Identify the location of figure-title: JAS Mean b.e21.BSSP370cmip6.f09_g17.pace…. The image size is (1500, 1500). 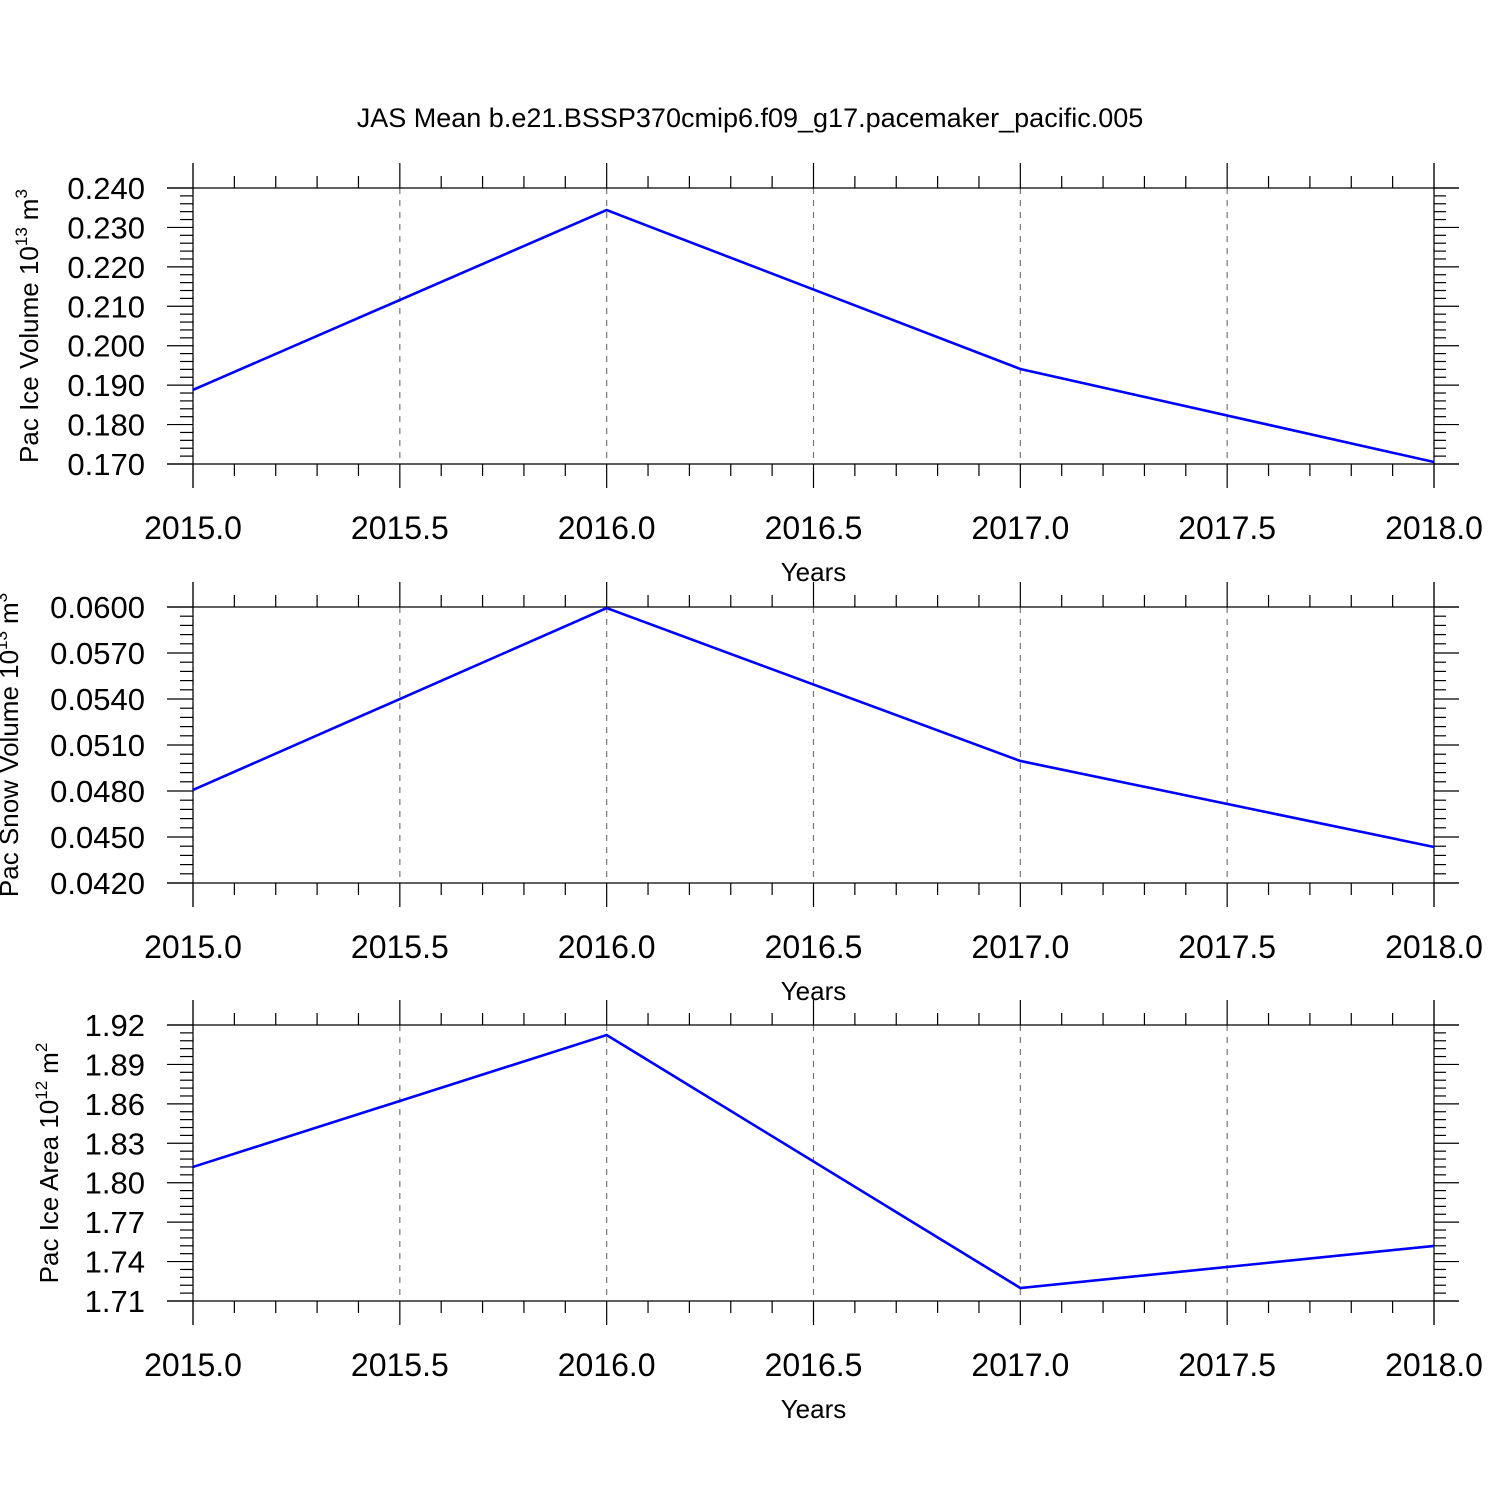
(750, 118).